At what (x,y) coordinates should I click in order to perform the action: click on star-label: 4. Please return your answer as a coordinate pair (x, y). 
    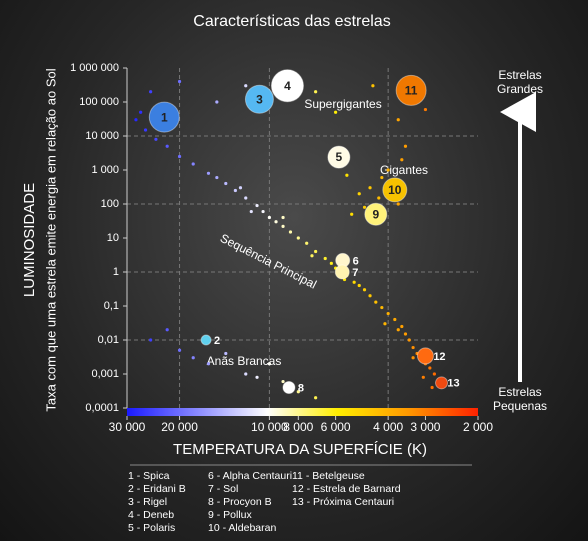
    Looking at the image, I should click on (287, 86).